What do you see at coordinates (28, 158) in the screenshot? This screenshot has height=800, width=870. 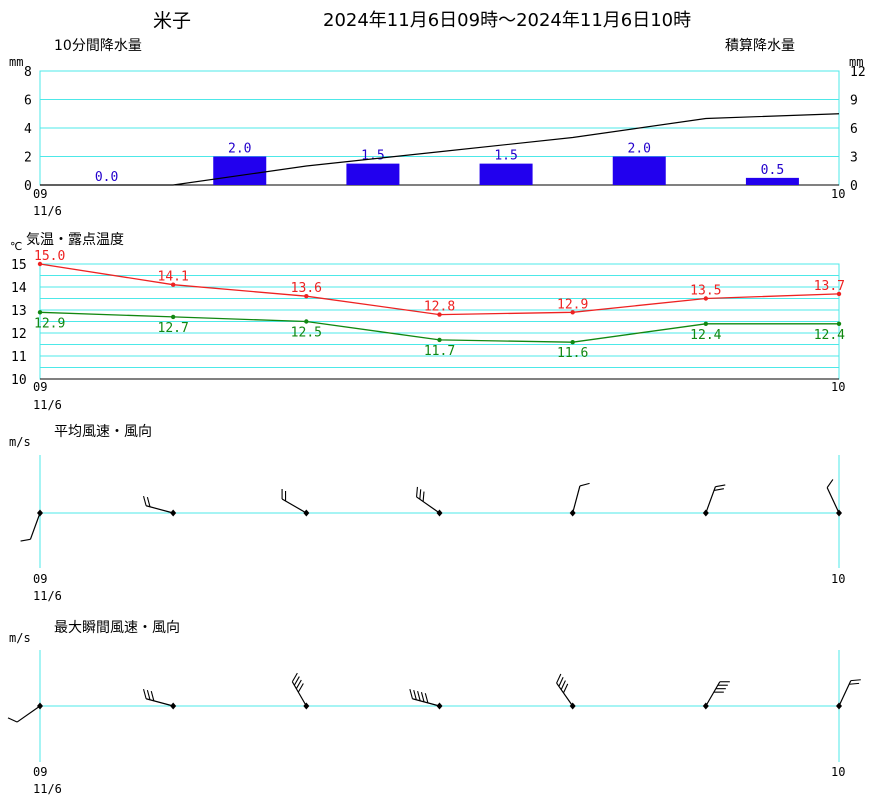 I see `precip-ytick-left: 2` at bounding box center [28, 158].